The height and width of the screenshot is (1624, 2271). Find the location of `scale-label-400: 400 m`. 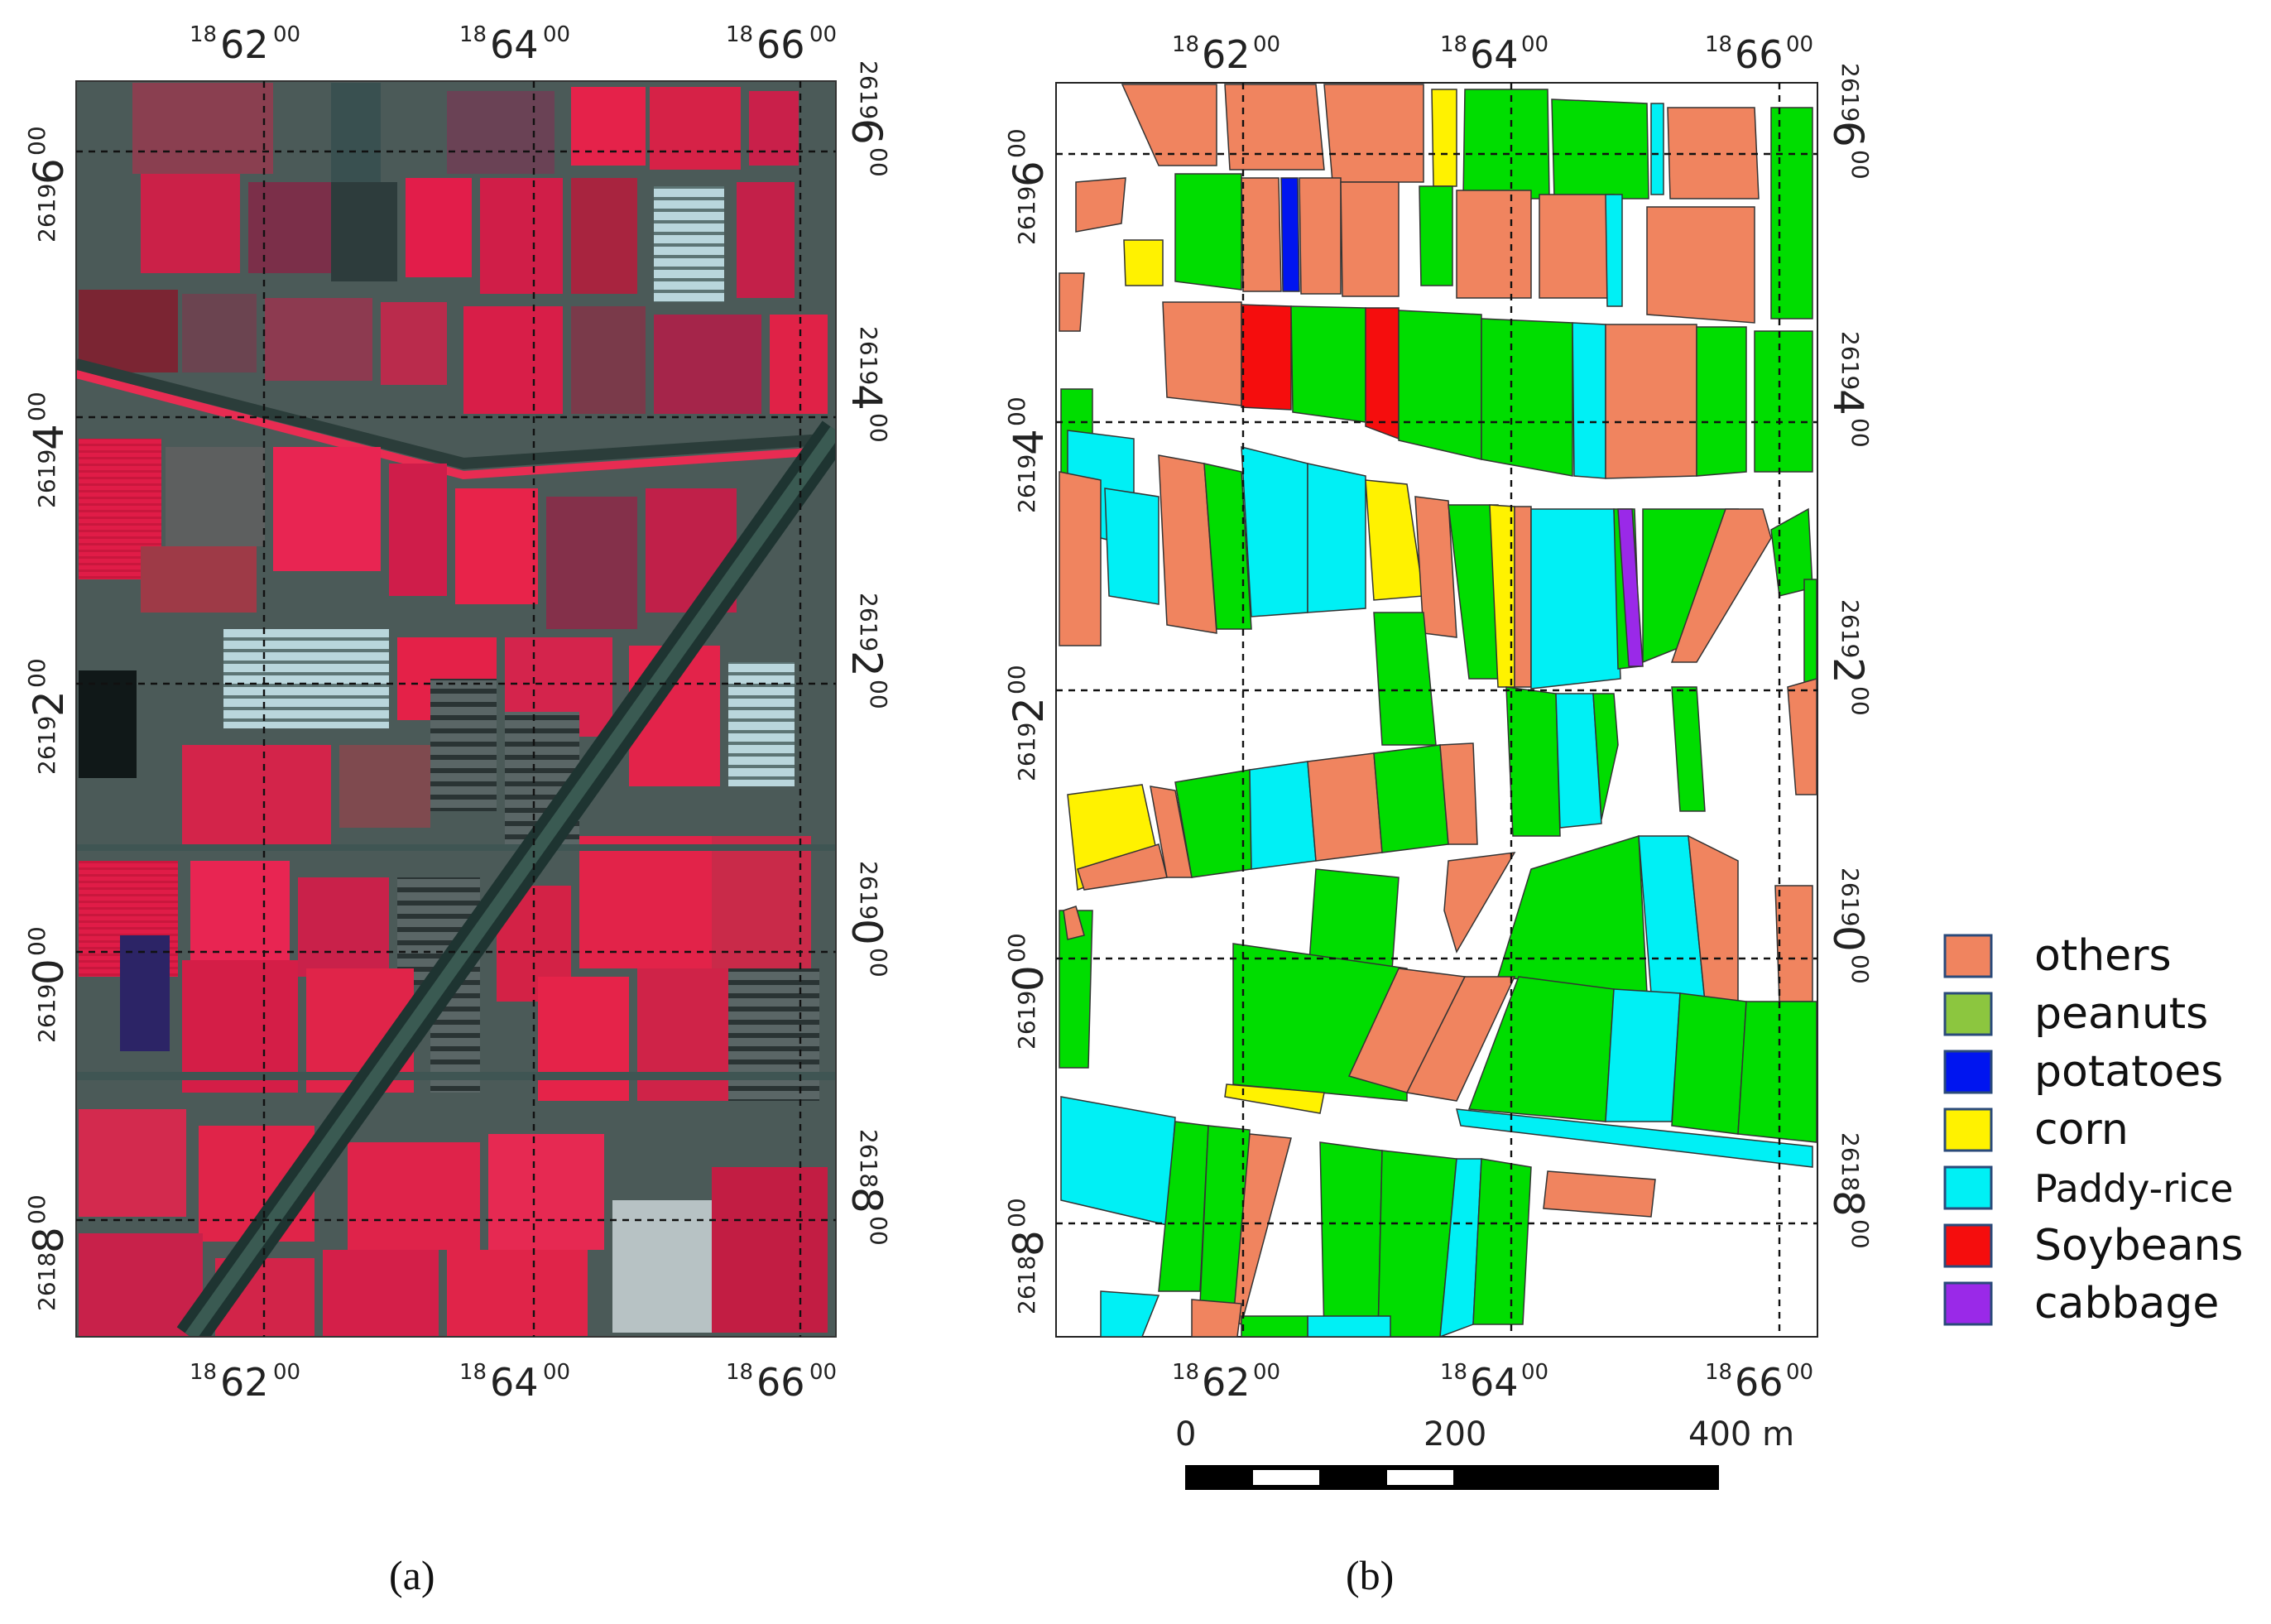

scale-label-400: 400 m is located at coordinates (1741, 1434).